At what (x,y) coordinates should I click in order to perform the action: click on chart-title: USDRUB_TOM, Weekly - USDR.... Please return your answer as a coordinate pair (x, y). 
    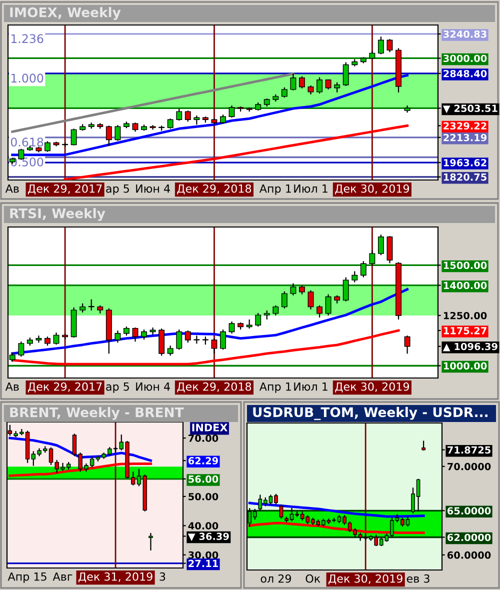
    Looking at the image, I should click on (370, 413).